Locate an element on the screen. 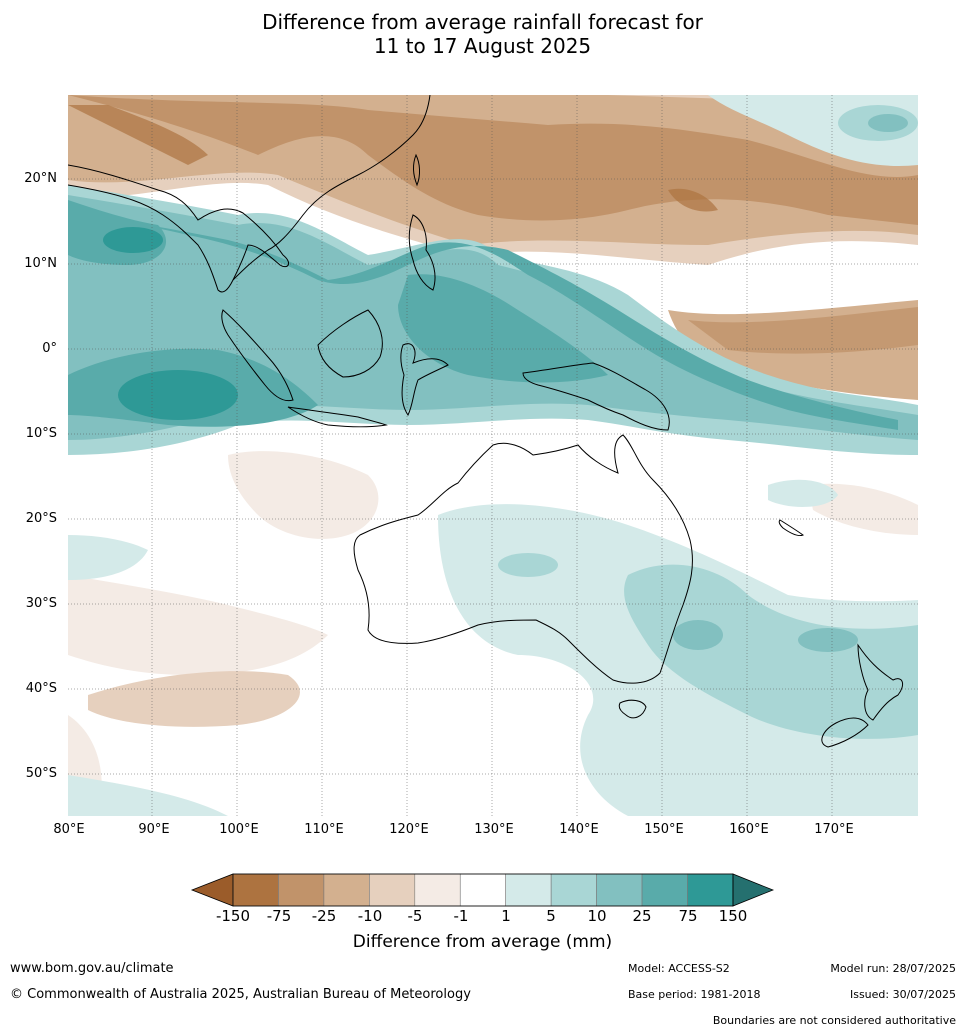 This screenshot has width=965, height=1035. lon-label-110e: 110°E is located at coordinates (324, 829).